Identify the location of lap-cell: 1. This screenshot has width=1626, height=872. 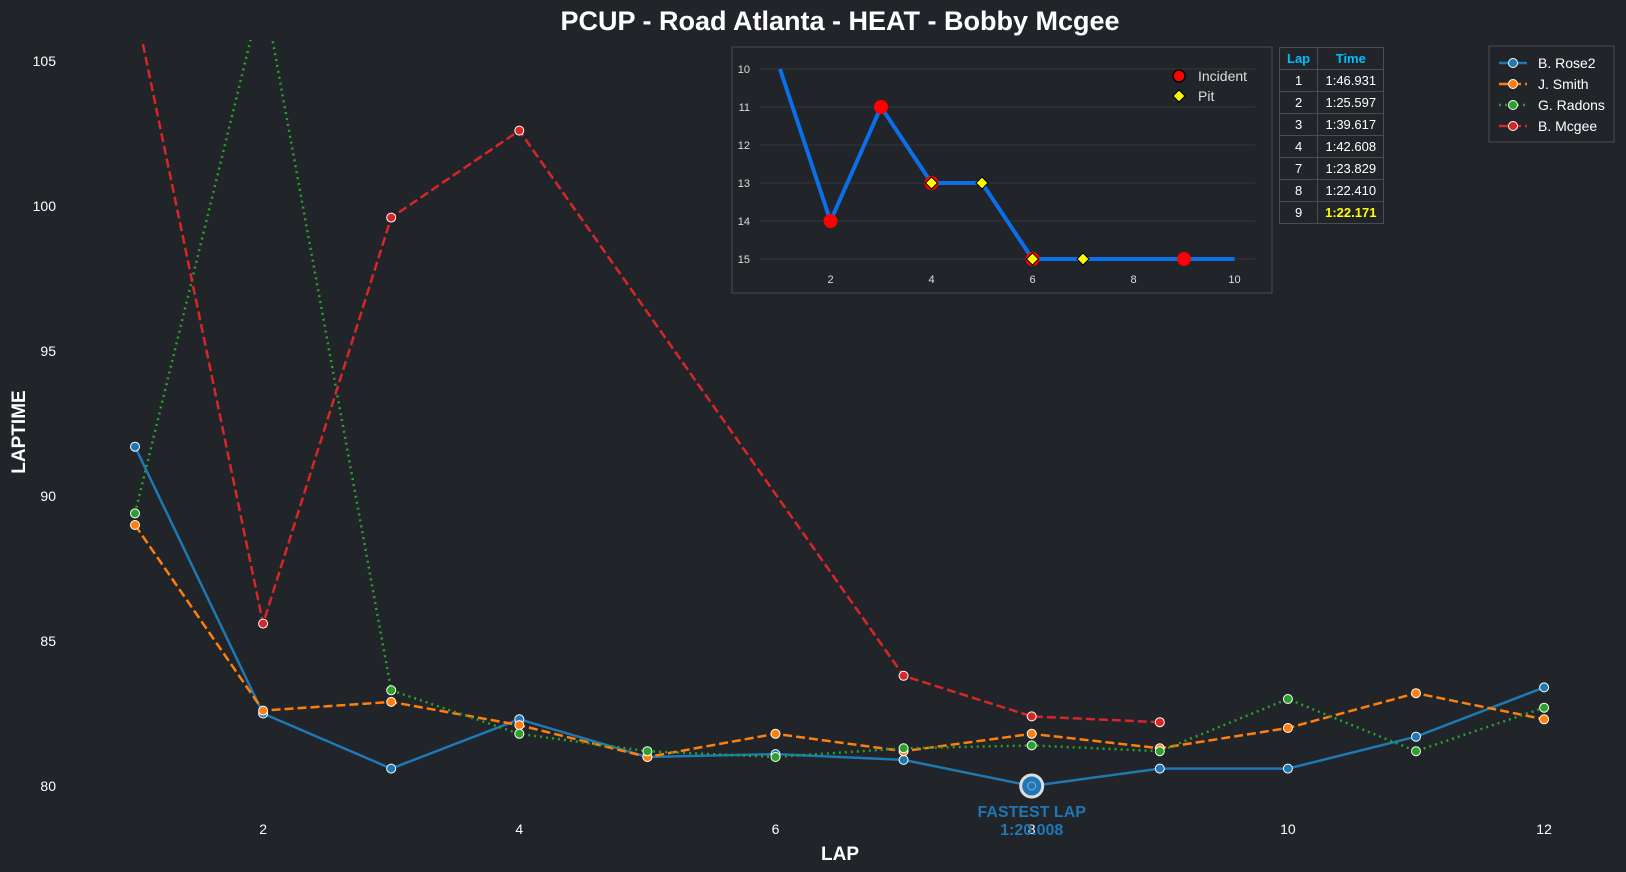
(1298, 80).